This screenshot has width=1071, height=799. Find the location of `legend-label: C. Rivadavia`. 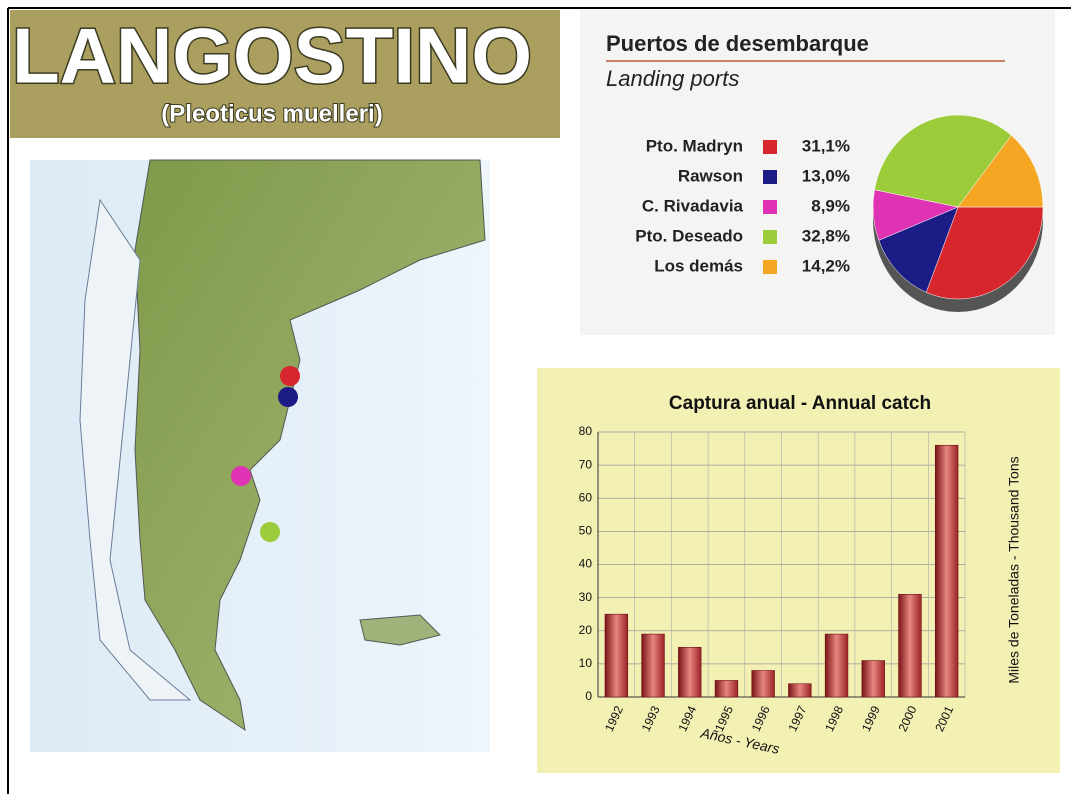

legend-label: C. Rivadavia is located at coordinates (693, 205).